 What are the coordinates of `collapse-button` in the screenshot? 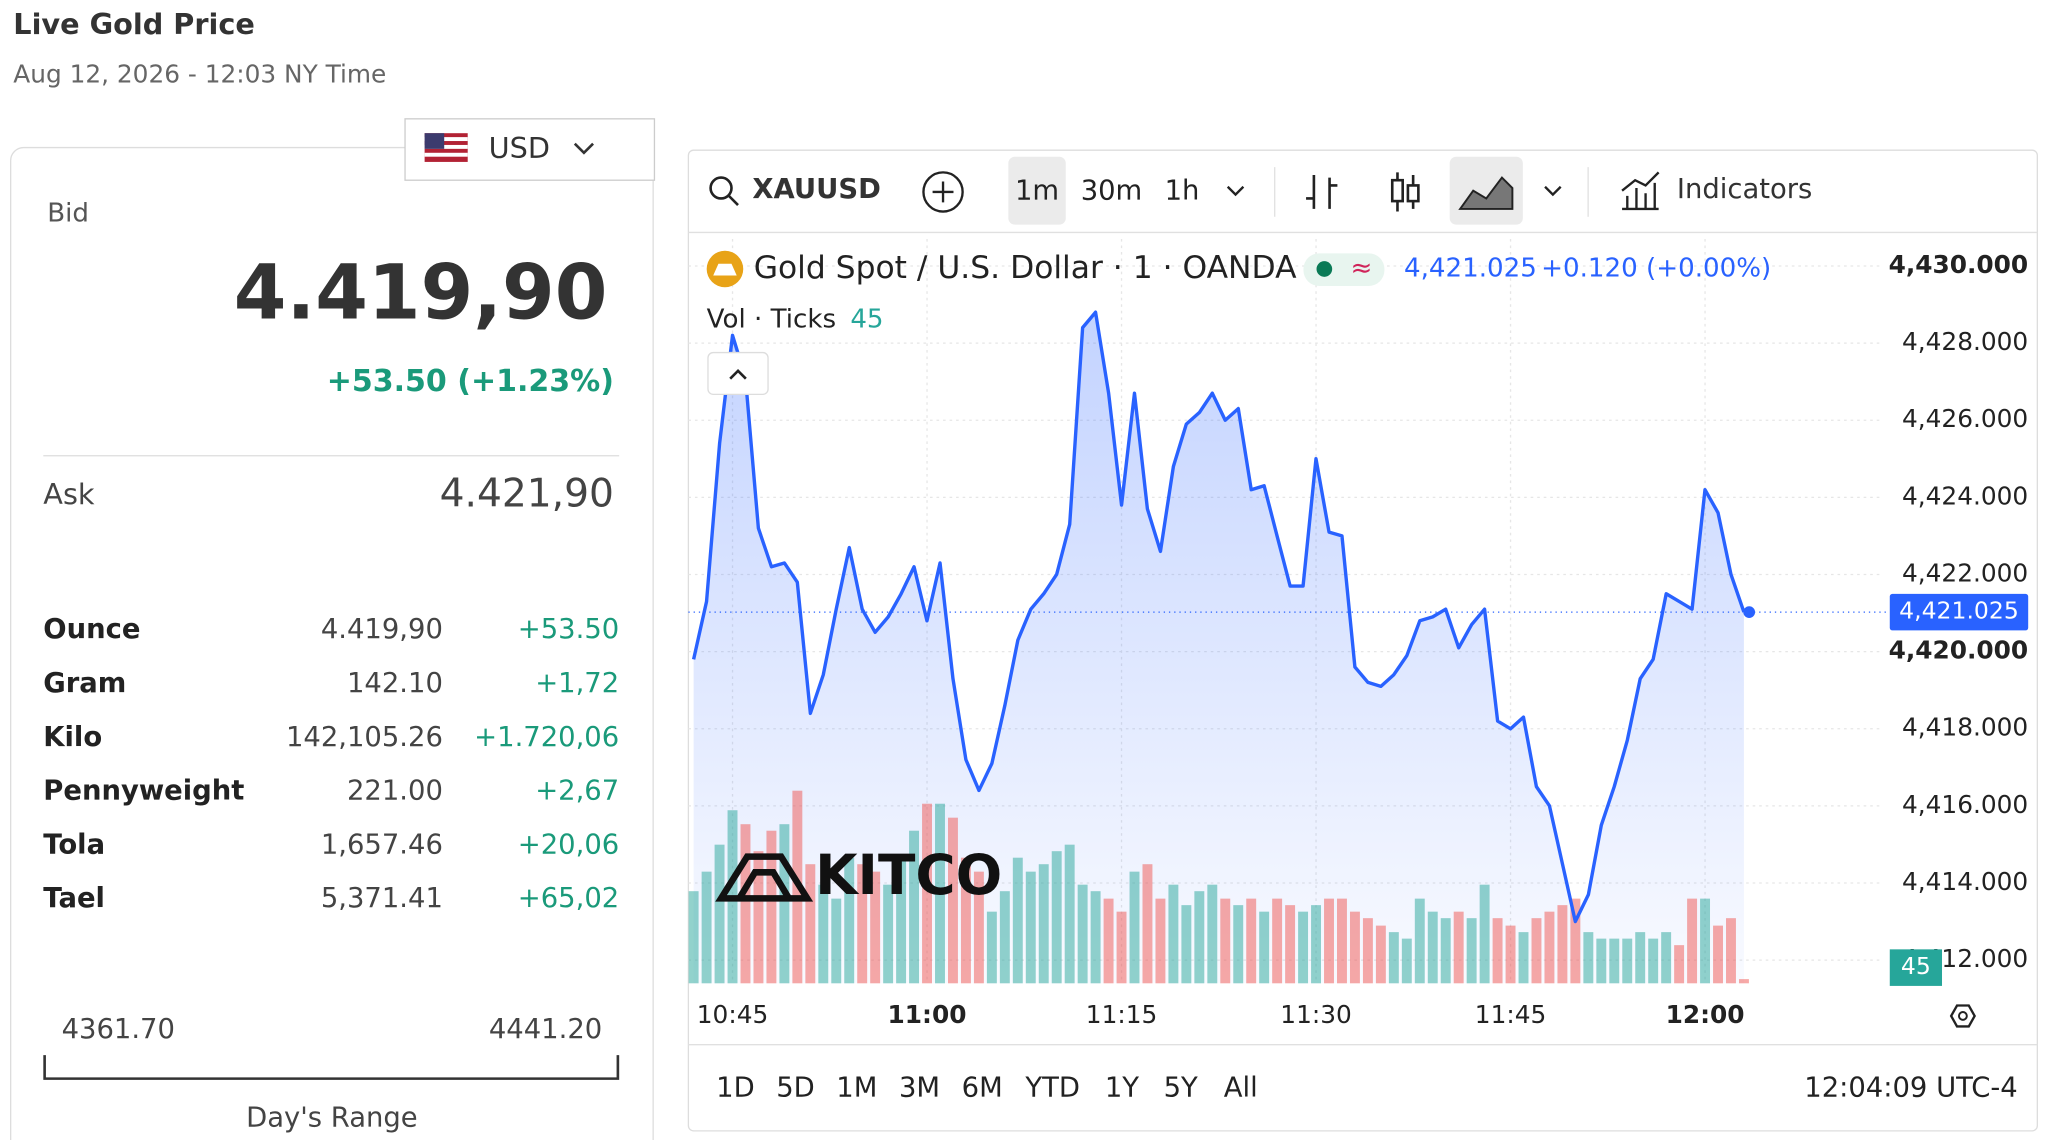 It's located at (738, 373).